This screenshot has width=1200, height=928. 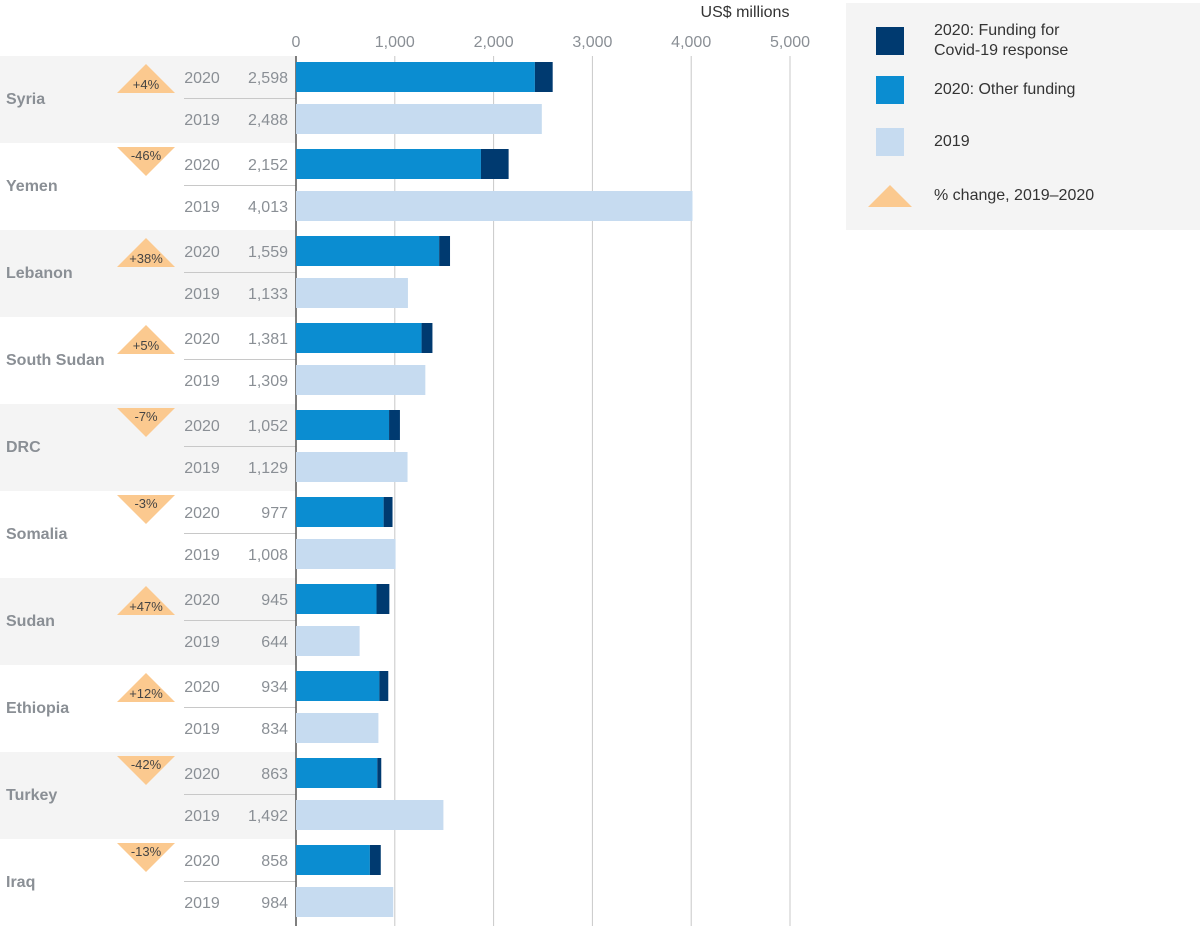 I want to click on x-tick-label: 1,000, so click(x=395, y=42).